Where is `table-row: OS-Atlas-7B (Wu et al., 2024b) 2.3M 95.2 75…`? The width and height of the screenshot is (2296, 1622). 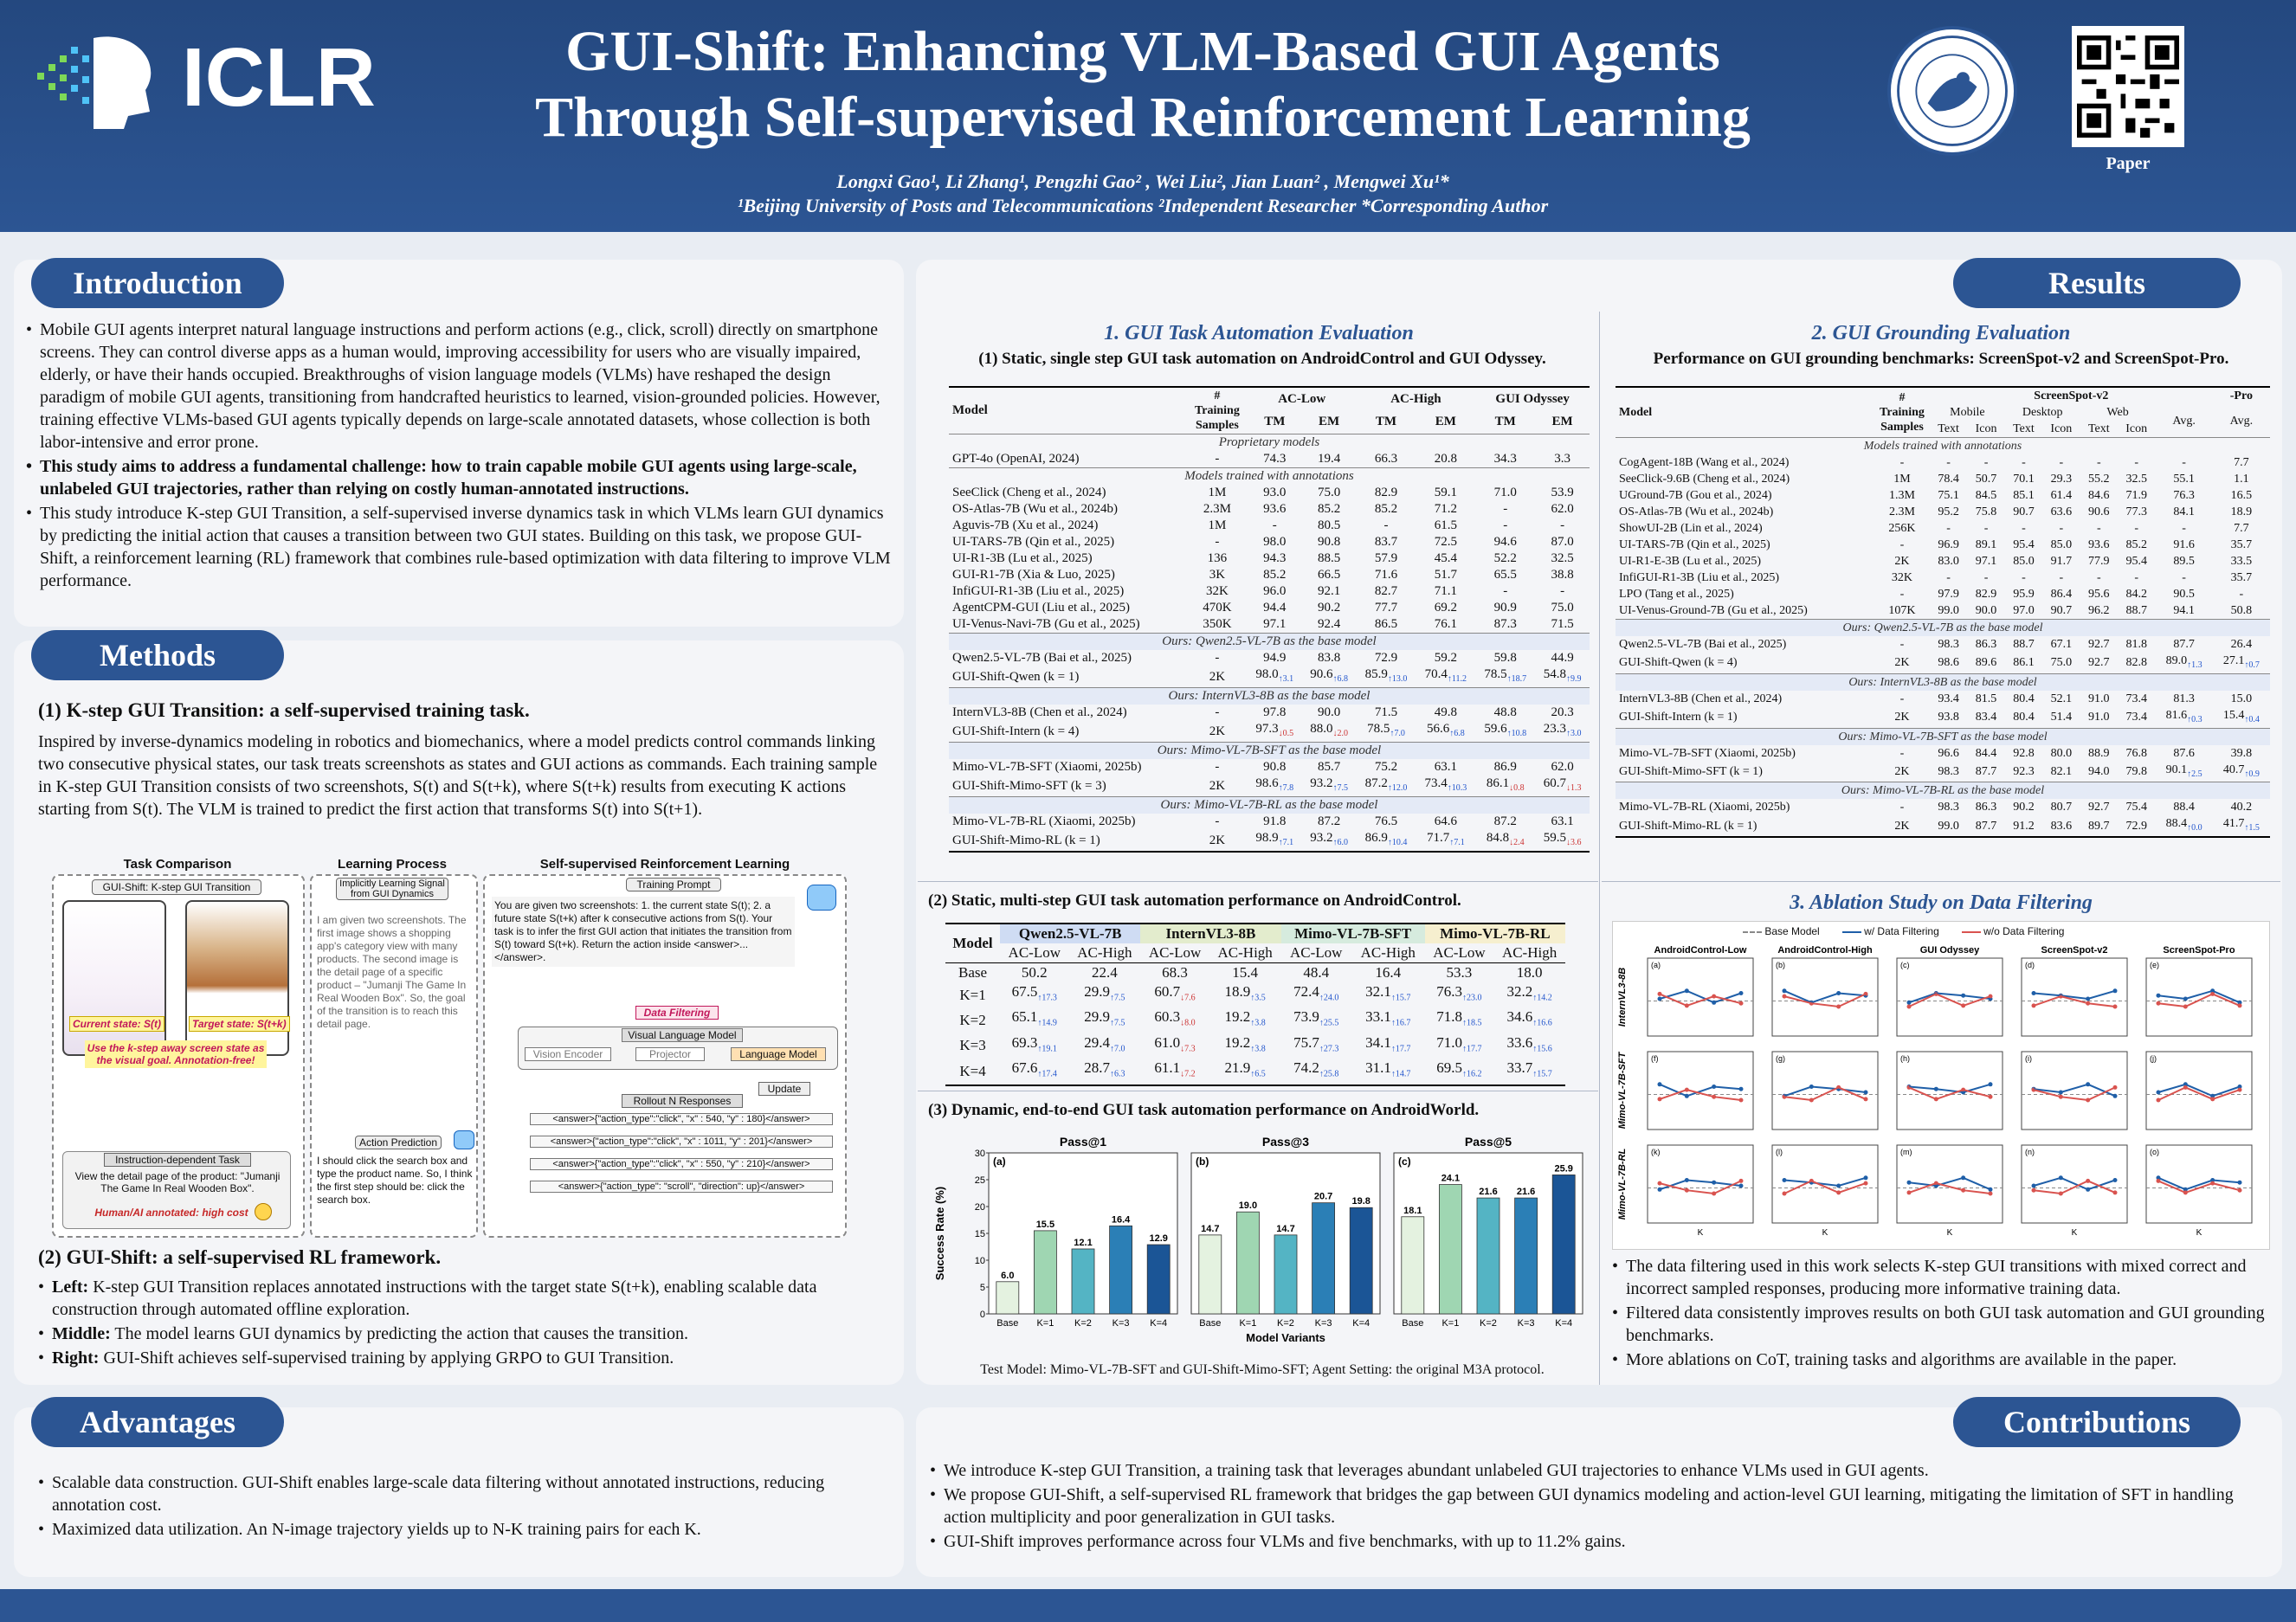 table-row: OS-Atlas-7B (Wu et al., 2024b) 2.3M 95.2 75… is located at coordinates (1943, 512).